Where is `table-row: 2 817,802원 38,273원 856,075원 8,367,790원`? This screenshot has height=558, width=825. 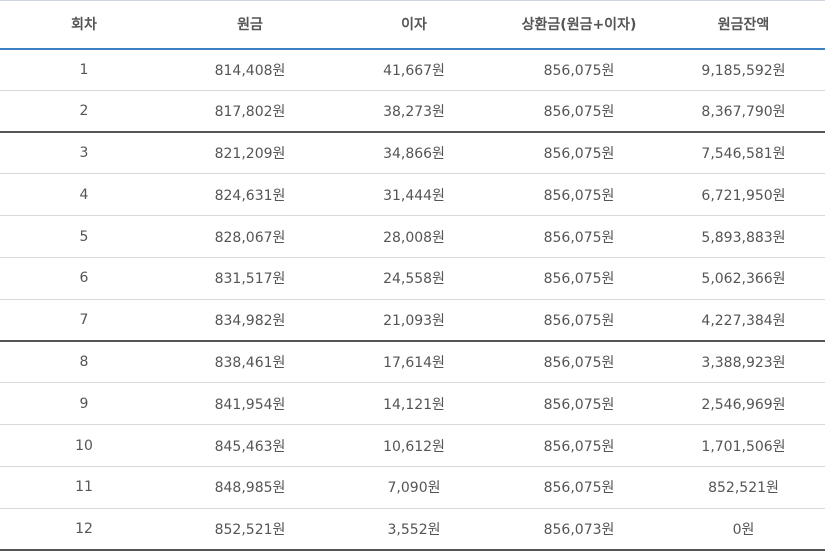 table-row: 2 817,802원 38,273원 856,075원 8,367,790원 is located at coordinates (412, 112).